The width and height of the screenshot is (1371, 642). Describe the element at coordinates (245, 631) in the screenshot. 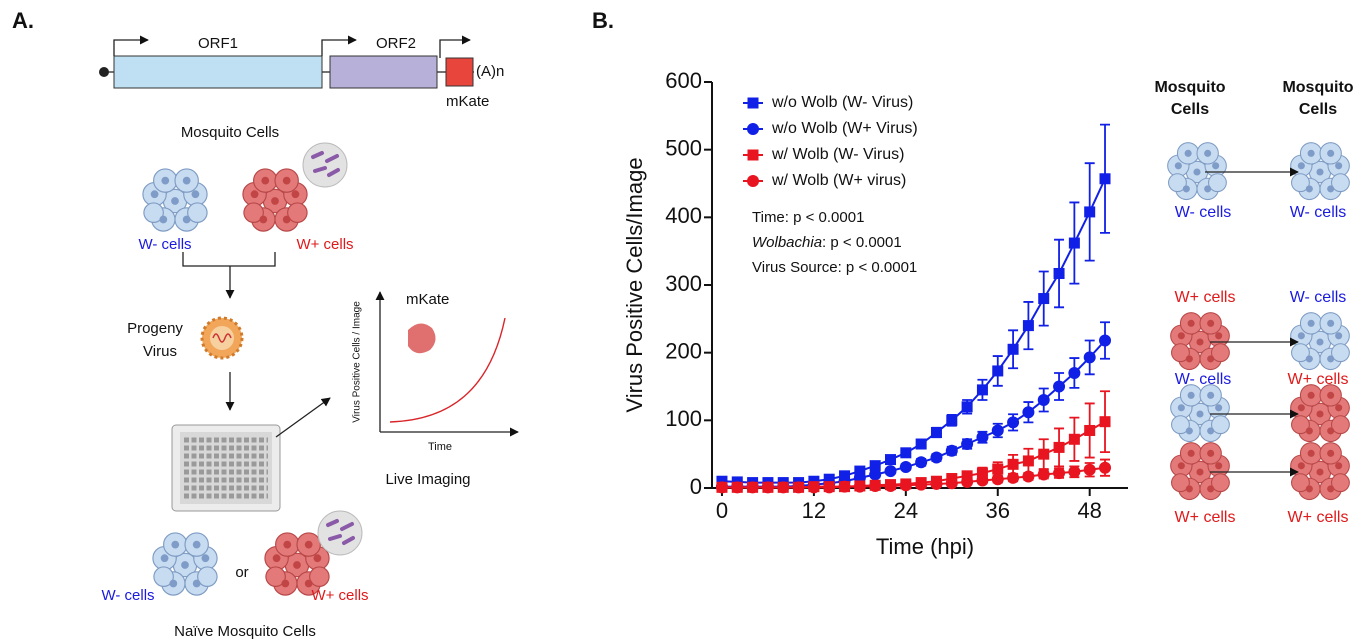

I see `section-title: Naïve Mosquito Cells` at that location.